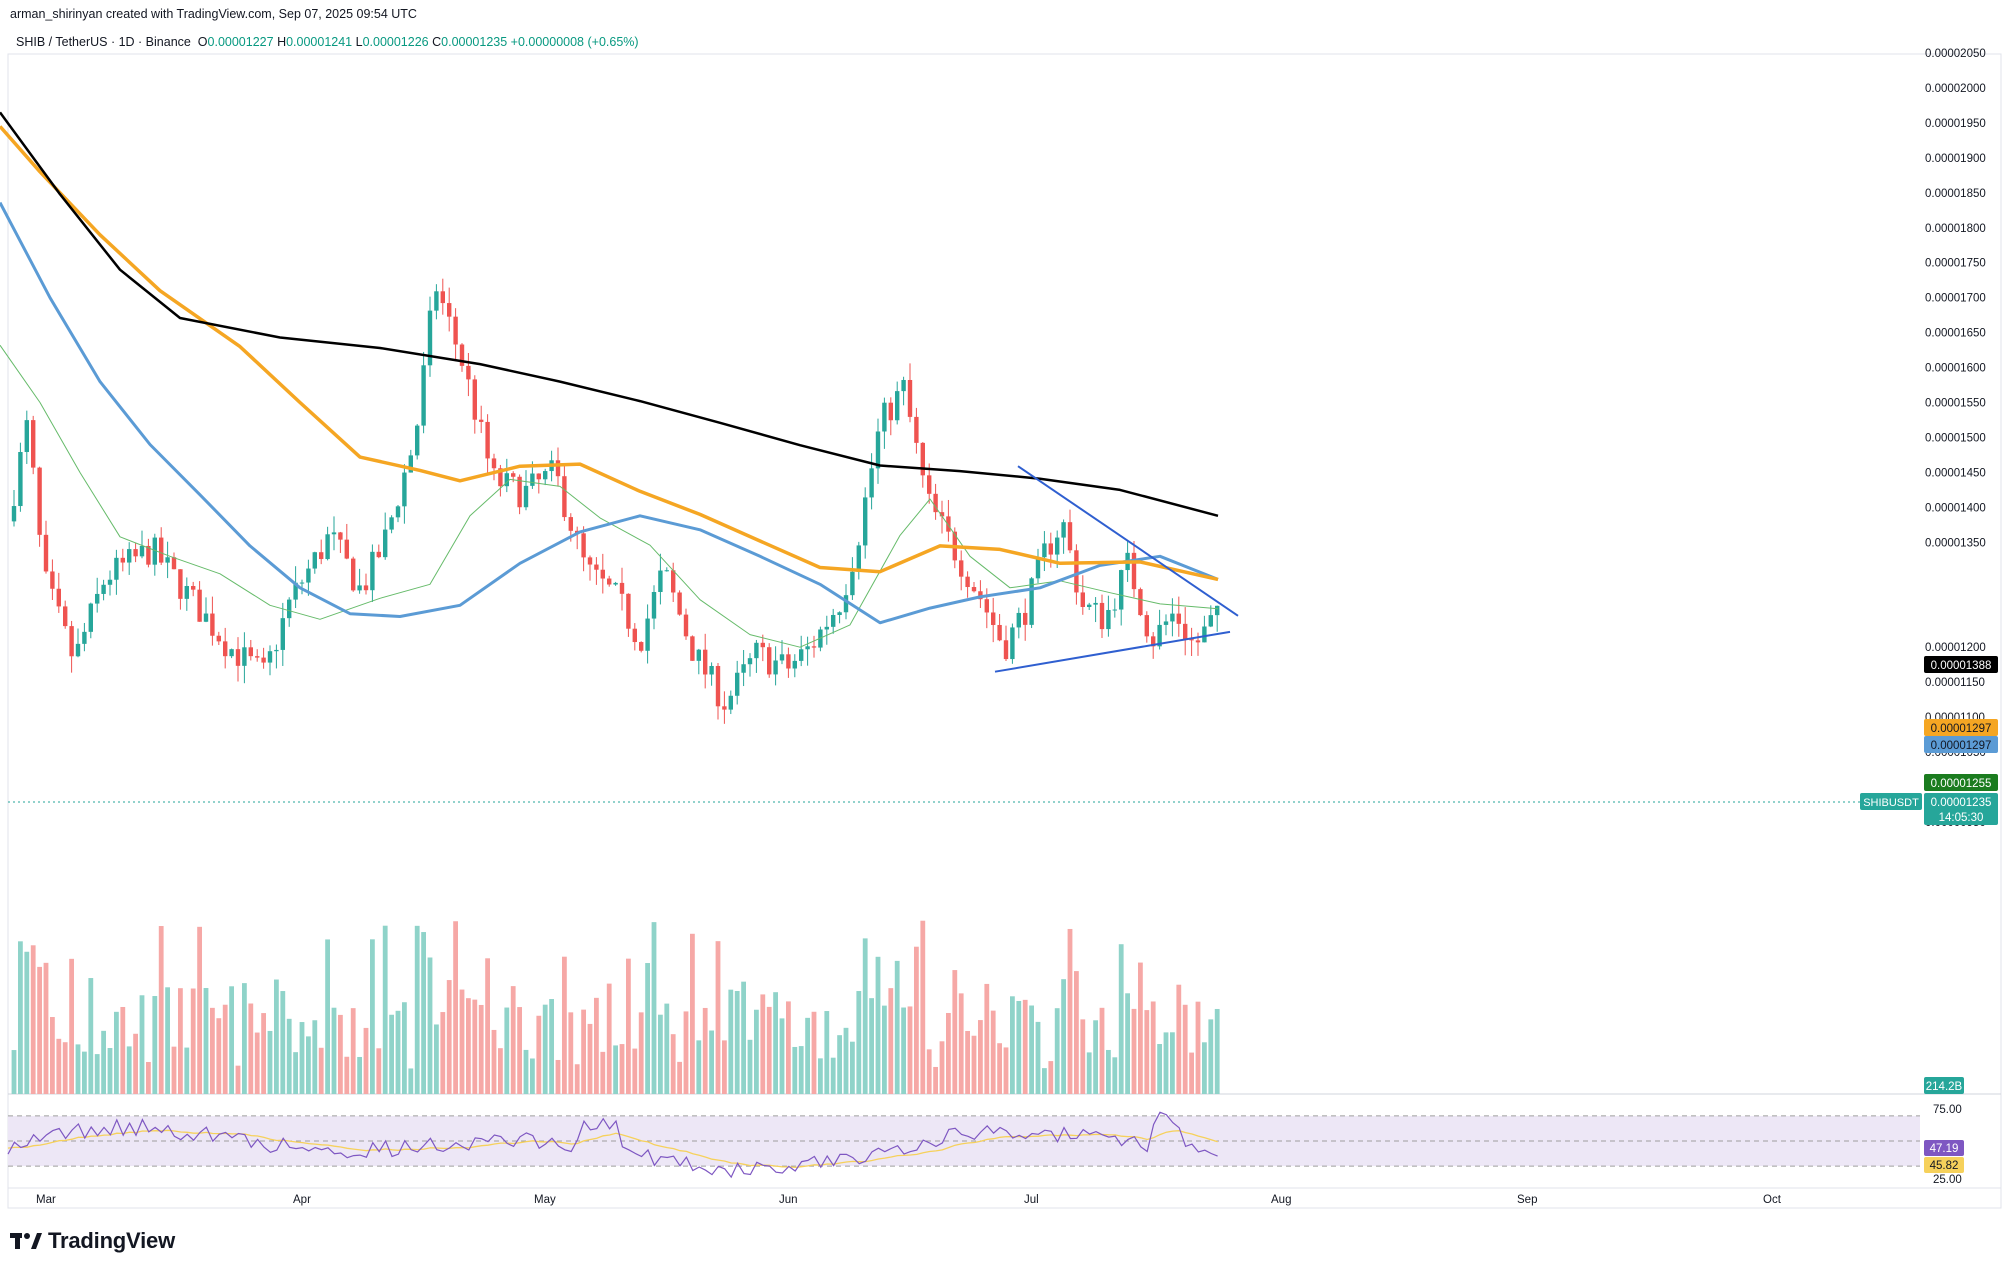  I want to click on ascending-support-line, so click(1112, 651).